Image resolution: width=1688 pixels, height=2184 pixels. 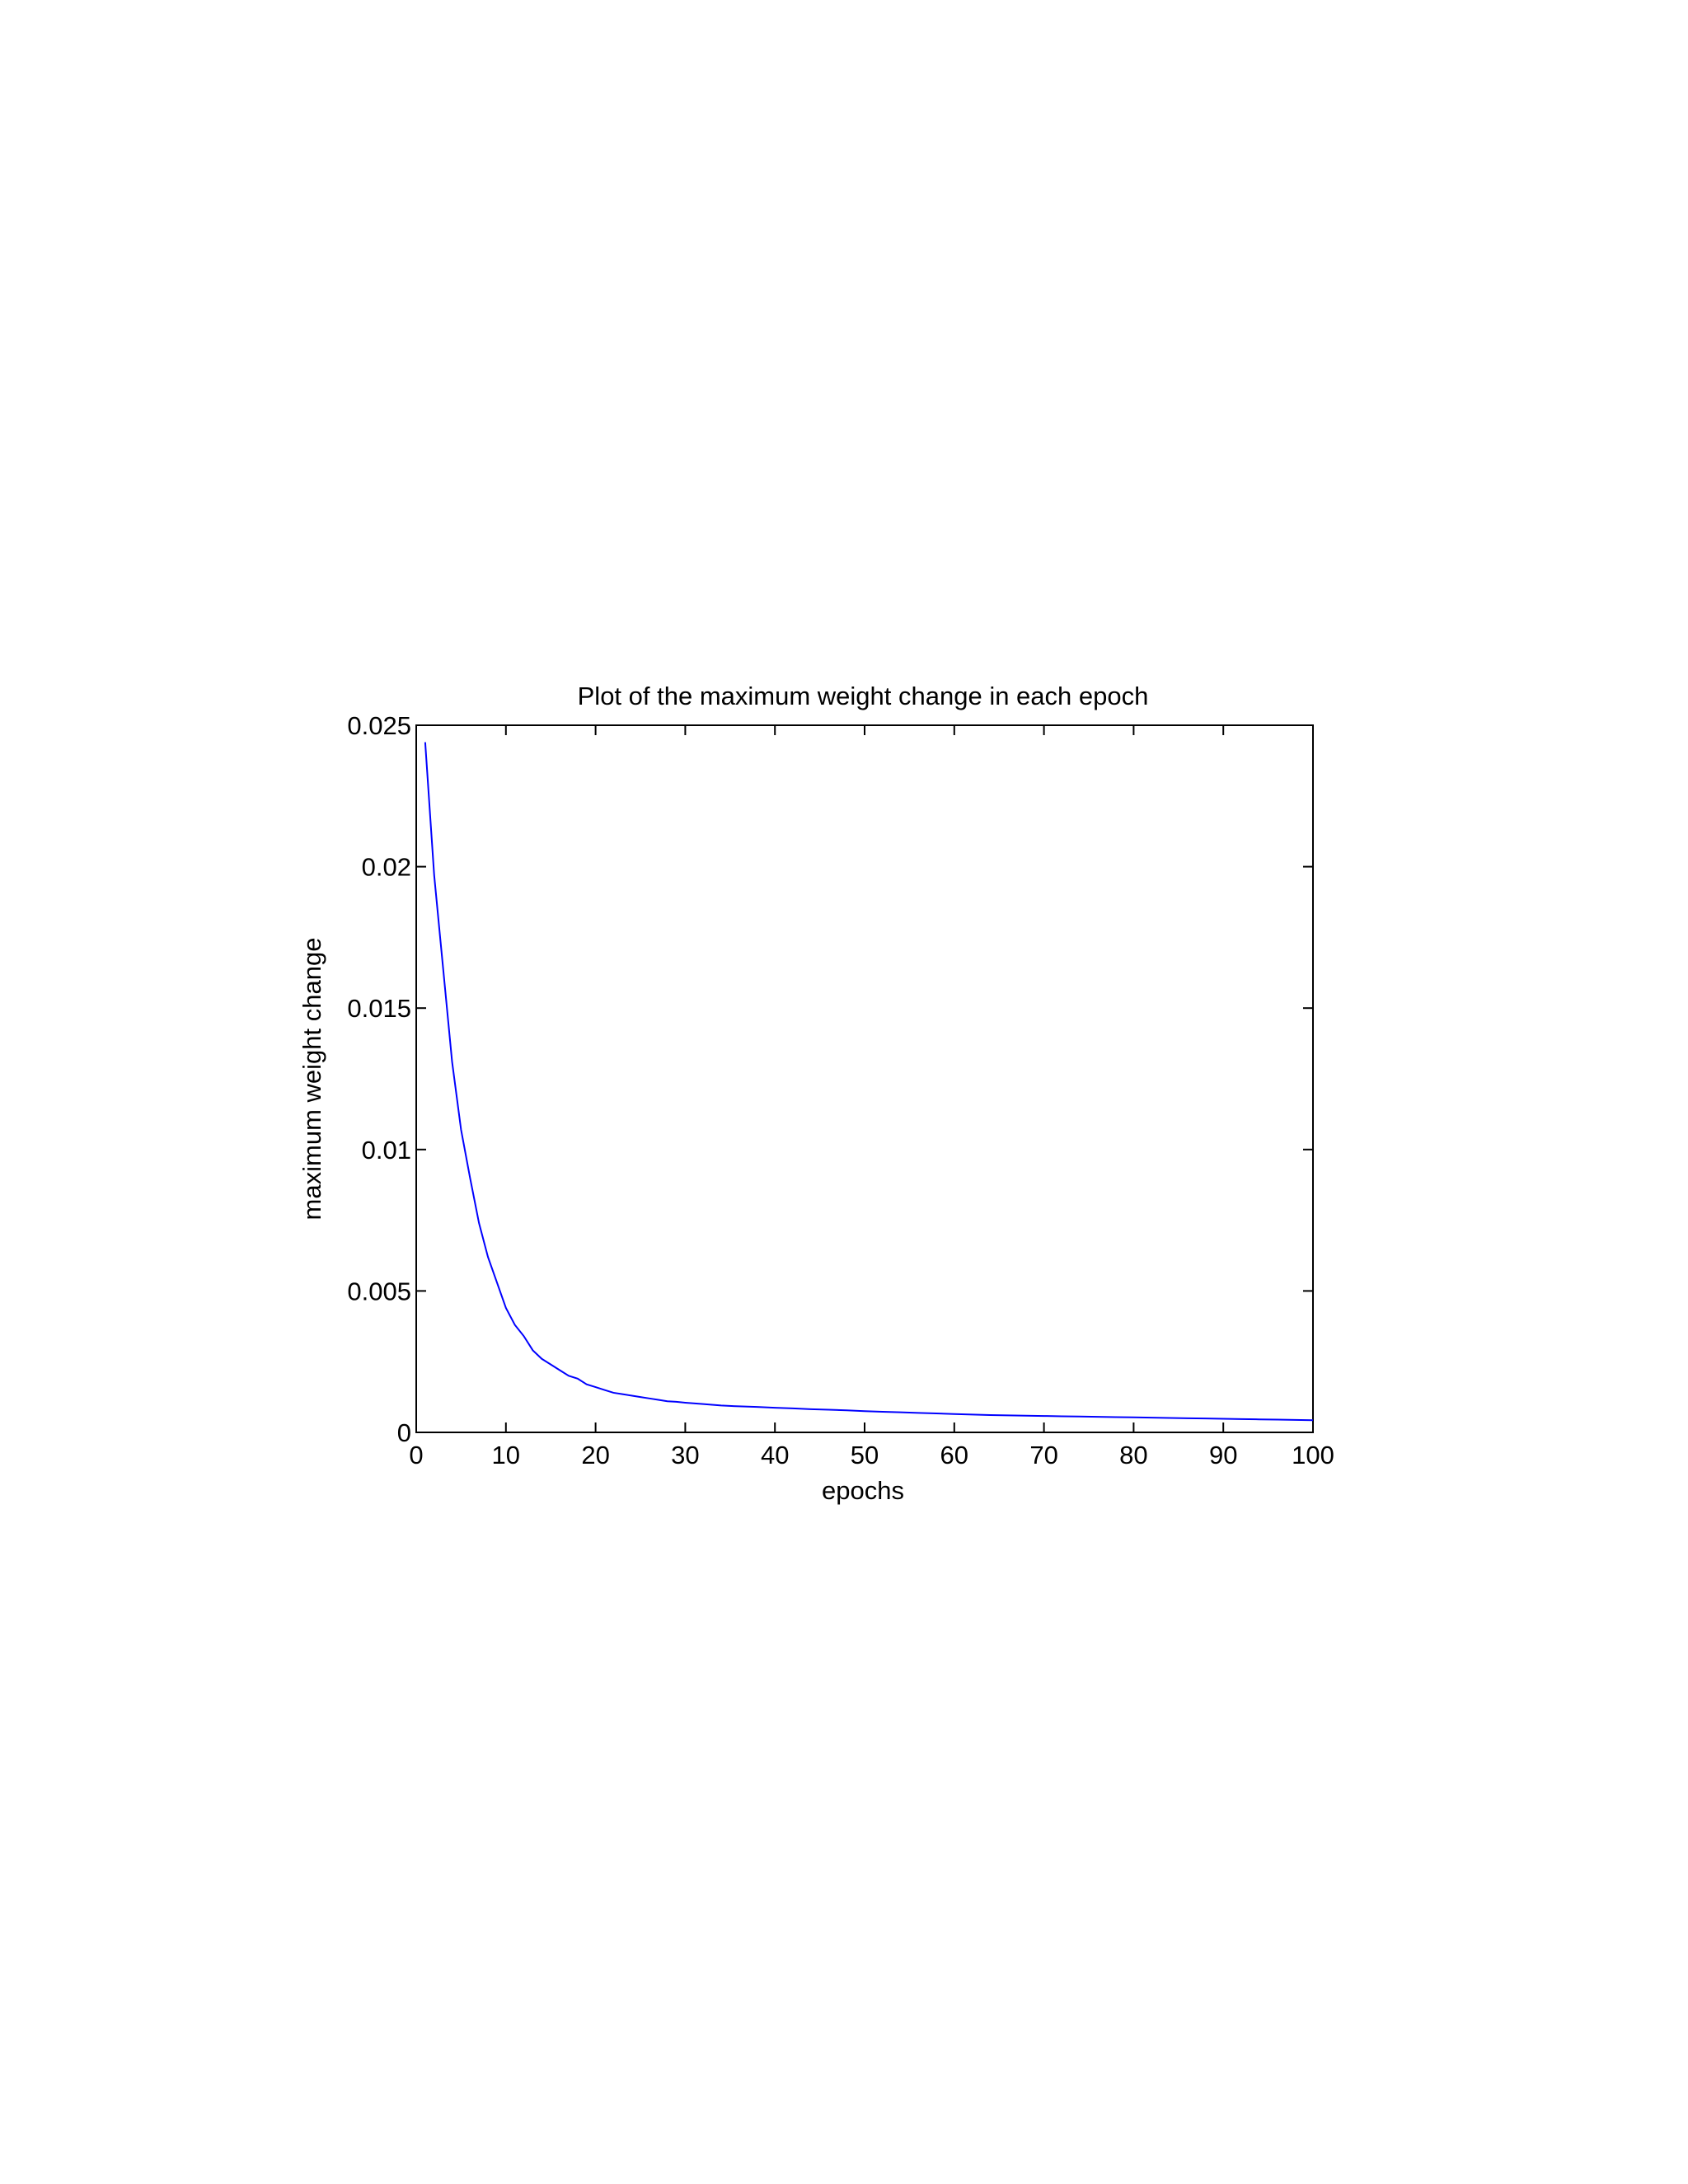 What do you see at coordinates (404, 1432) in the screenshot?
I see `y-tick-label: 0` at bounding box center [404, 1432].